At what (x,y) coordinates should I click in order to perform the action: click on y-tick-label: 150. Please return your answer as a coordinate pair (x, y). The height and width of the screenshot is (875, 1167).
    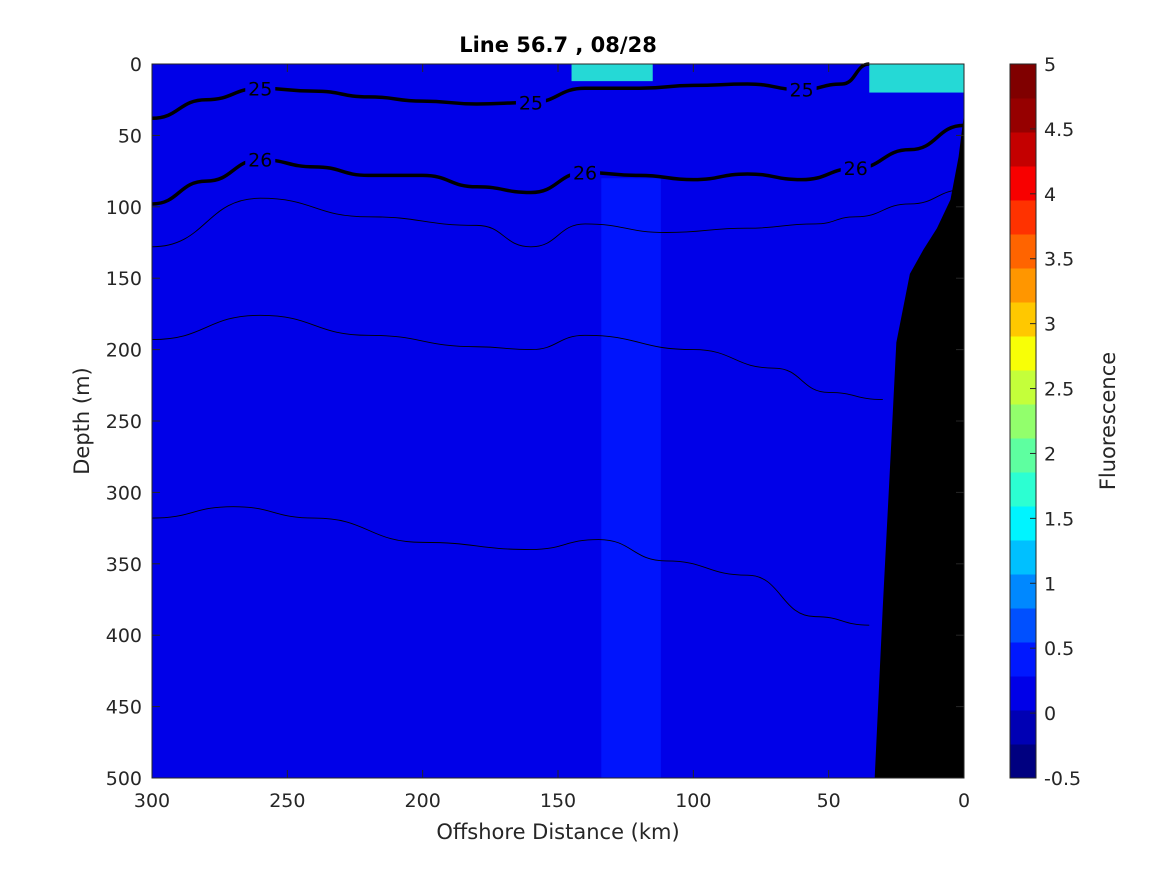
    Looking at the image, I should click on (124, 279).